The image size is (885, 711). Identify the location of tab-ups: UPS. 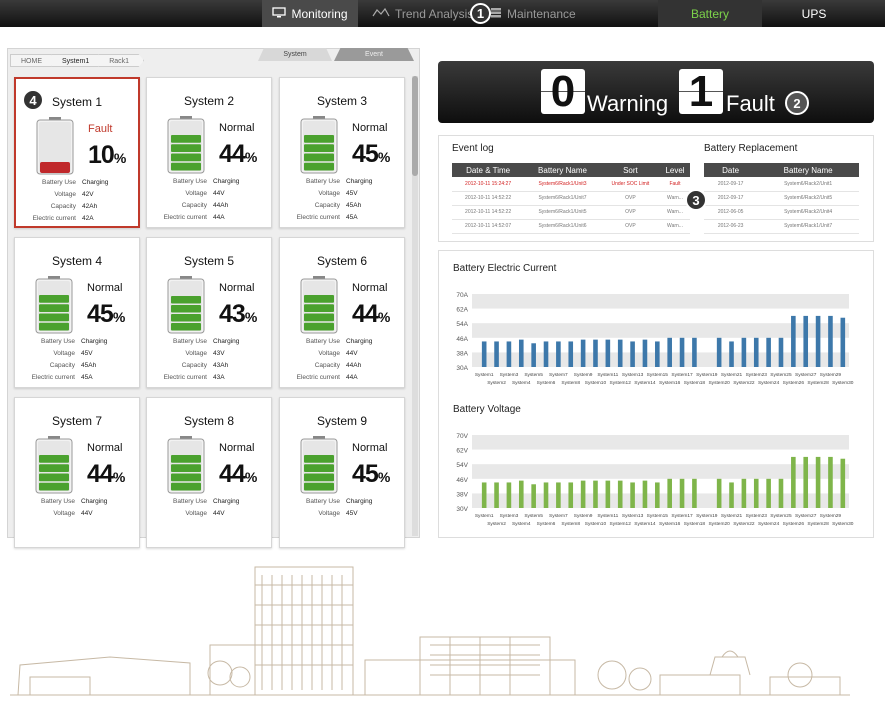
(814, 13).